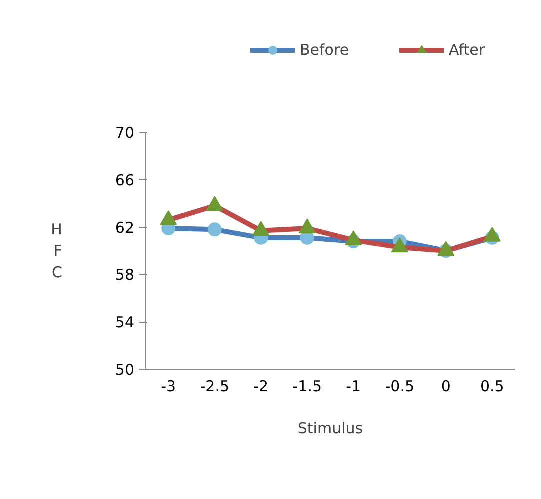  What do you see at coordinates (125, 323) in the screenshot?
I see `y-tick-label: 54` at bounding box center [125, 323].